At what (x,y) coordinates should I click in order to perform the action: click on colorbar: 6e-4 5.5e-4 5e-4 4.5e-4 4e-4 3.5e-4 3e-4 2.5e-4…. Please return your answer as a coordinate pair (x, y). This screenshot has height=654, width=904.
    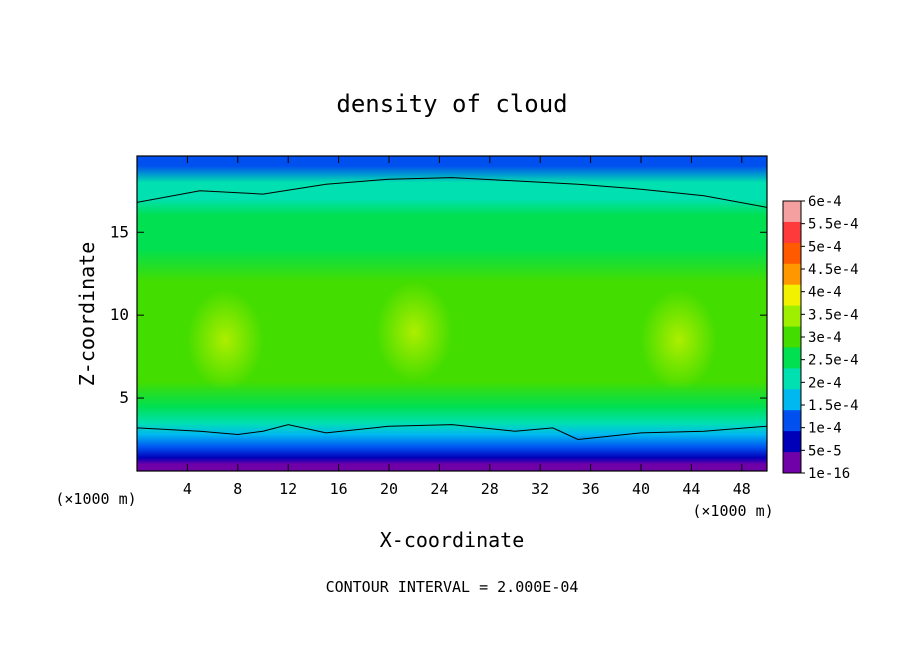
    Looking at the image, I should click on (820, 338).